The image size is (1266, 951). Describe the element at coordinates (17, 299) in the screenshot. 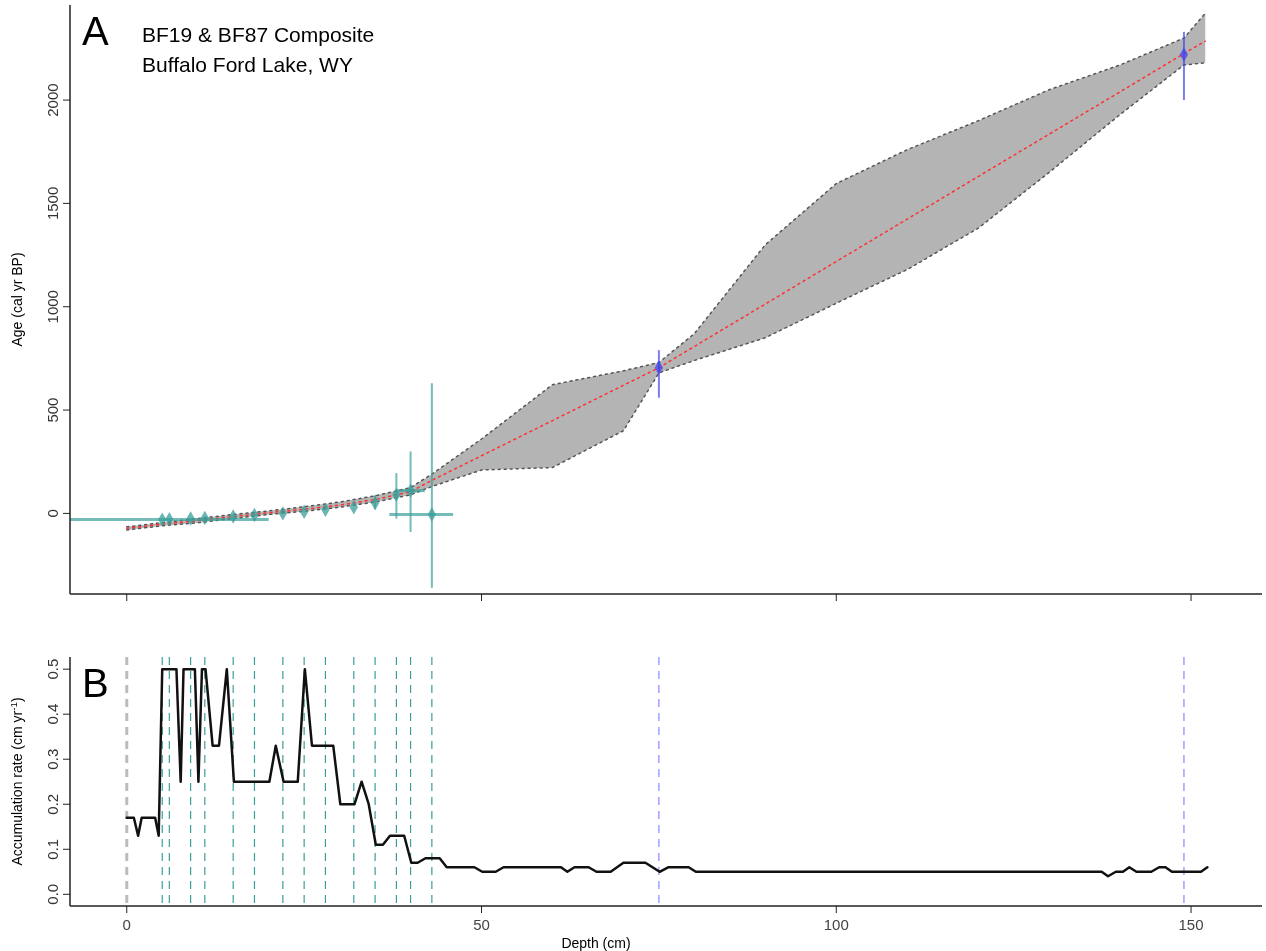

I see `y-axis-title: Age (cal yr BP)` at that location.